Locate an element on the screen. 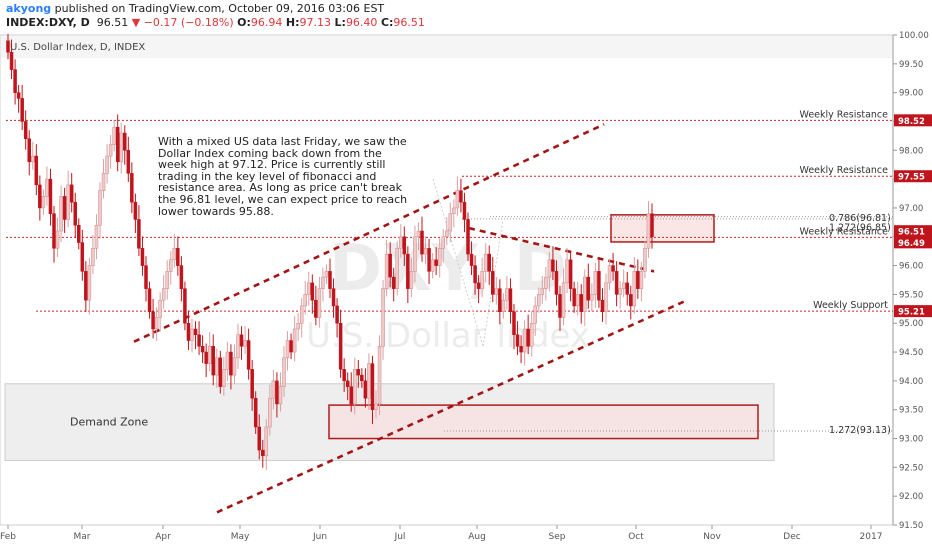 The height and width of the screenshot is (550, 932). author-link: akyong is located at coordinates (29, 8).